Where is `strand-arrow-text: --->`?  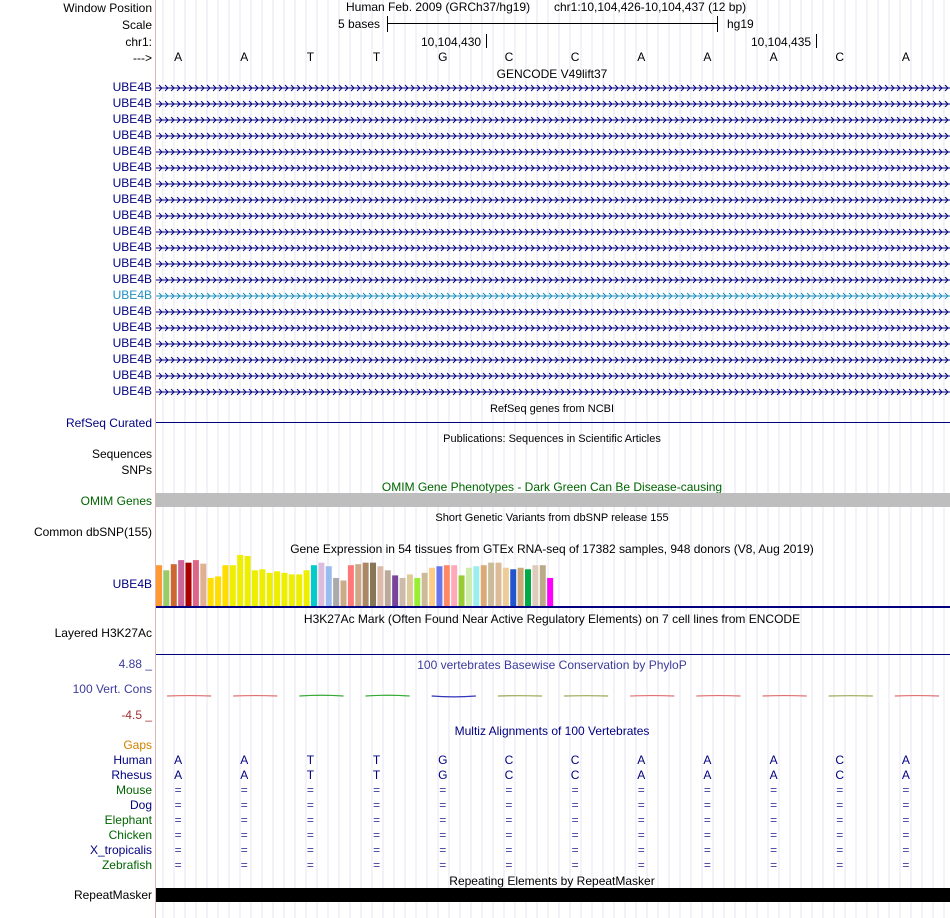 strand-arrow-text: ---> is located at coordinates (142, 58).